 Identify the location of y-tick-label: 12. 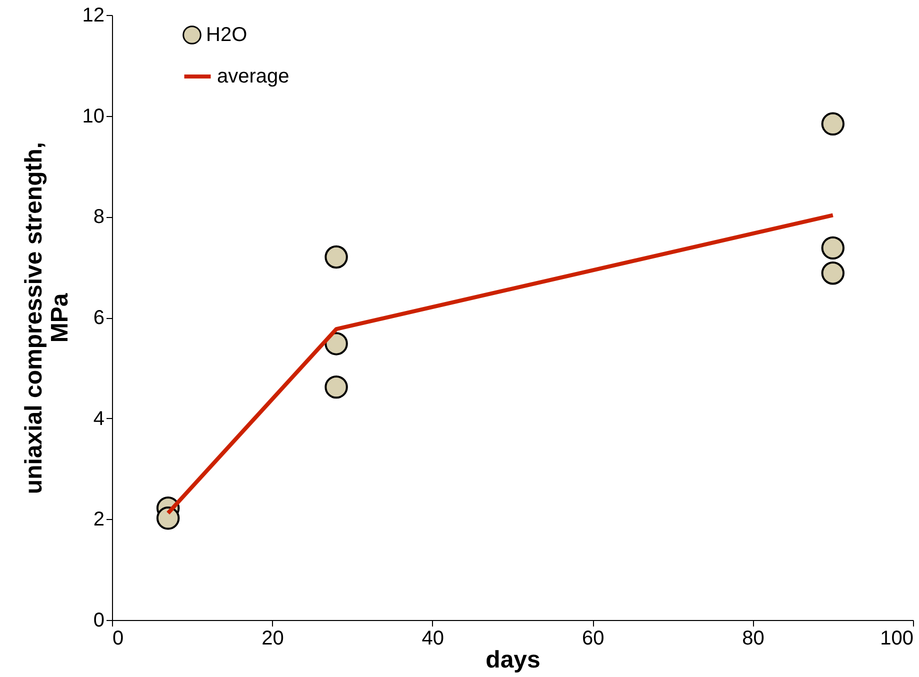
(93, 15).